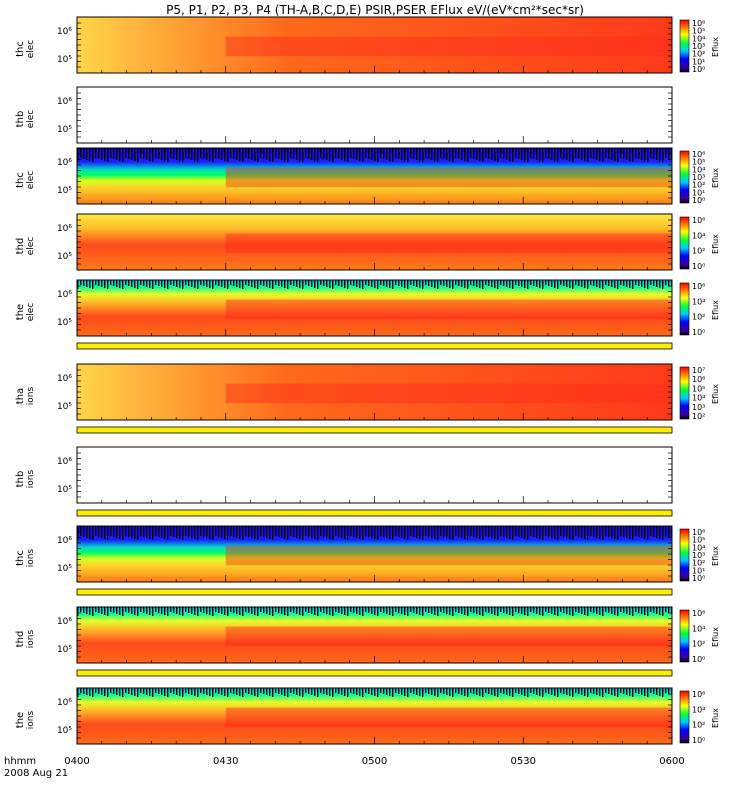  Describe the element at coordinates (698, 286) in the screenshot. I see `colorbar-tick-label: 10⁶` at that location.